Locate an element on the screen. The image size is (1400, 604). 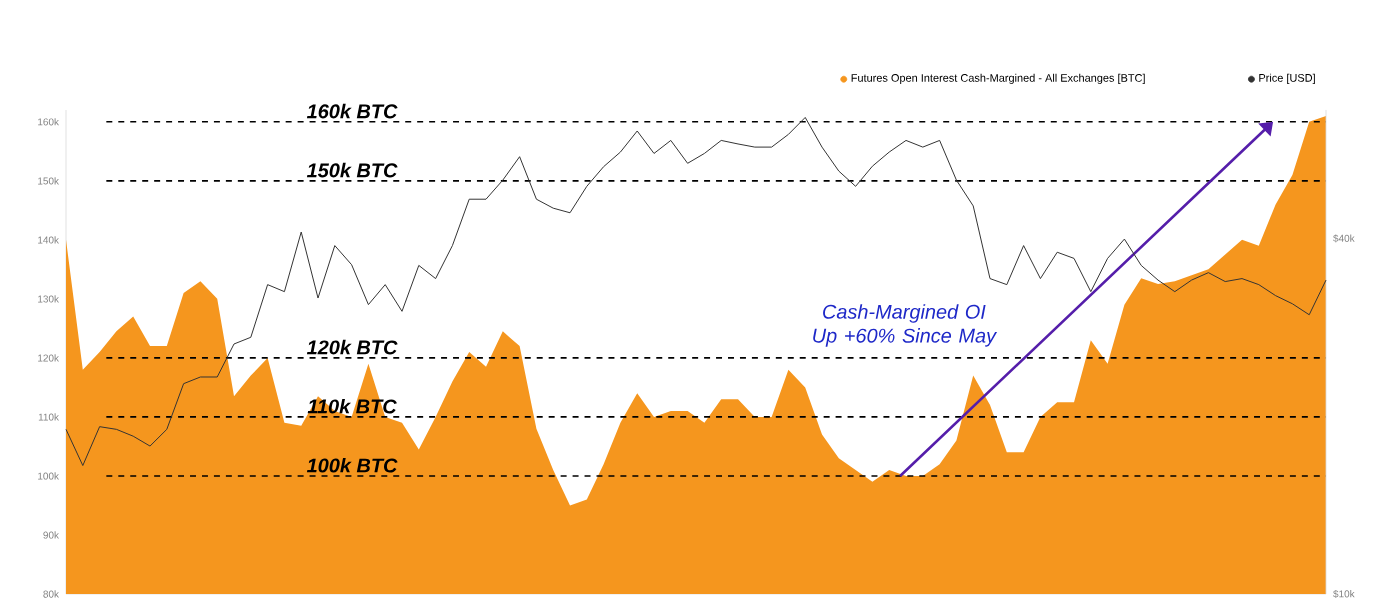
ref-line-label: 100k BTC is located at coordinates (352, 465).